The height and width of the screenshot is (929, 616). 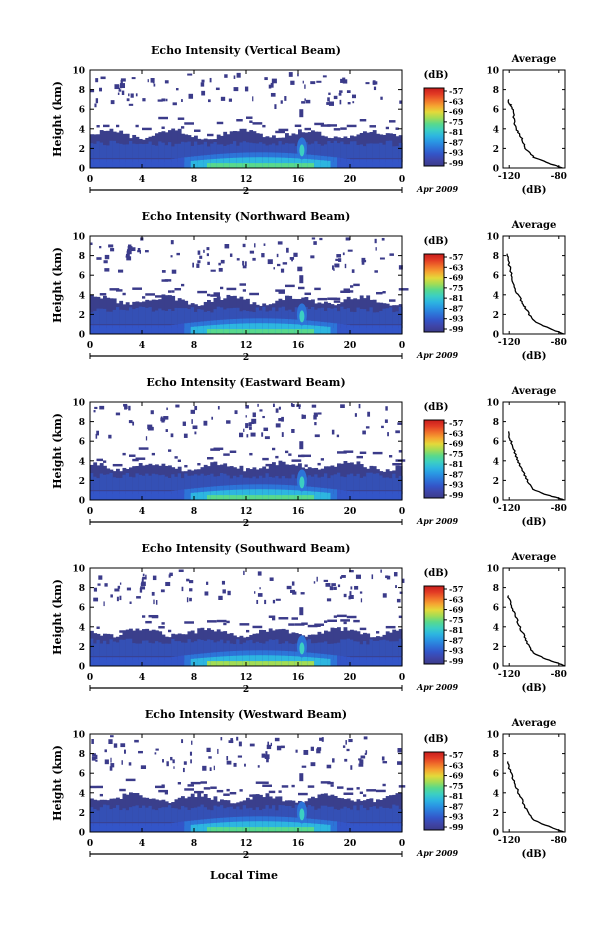 I want to click on y-tick-label: 0, so click(x=82, y=668).